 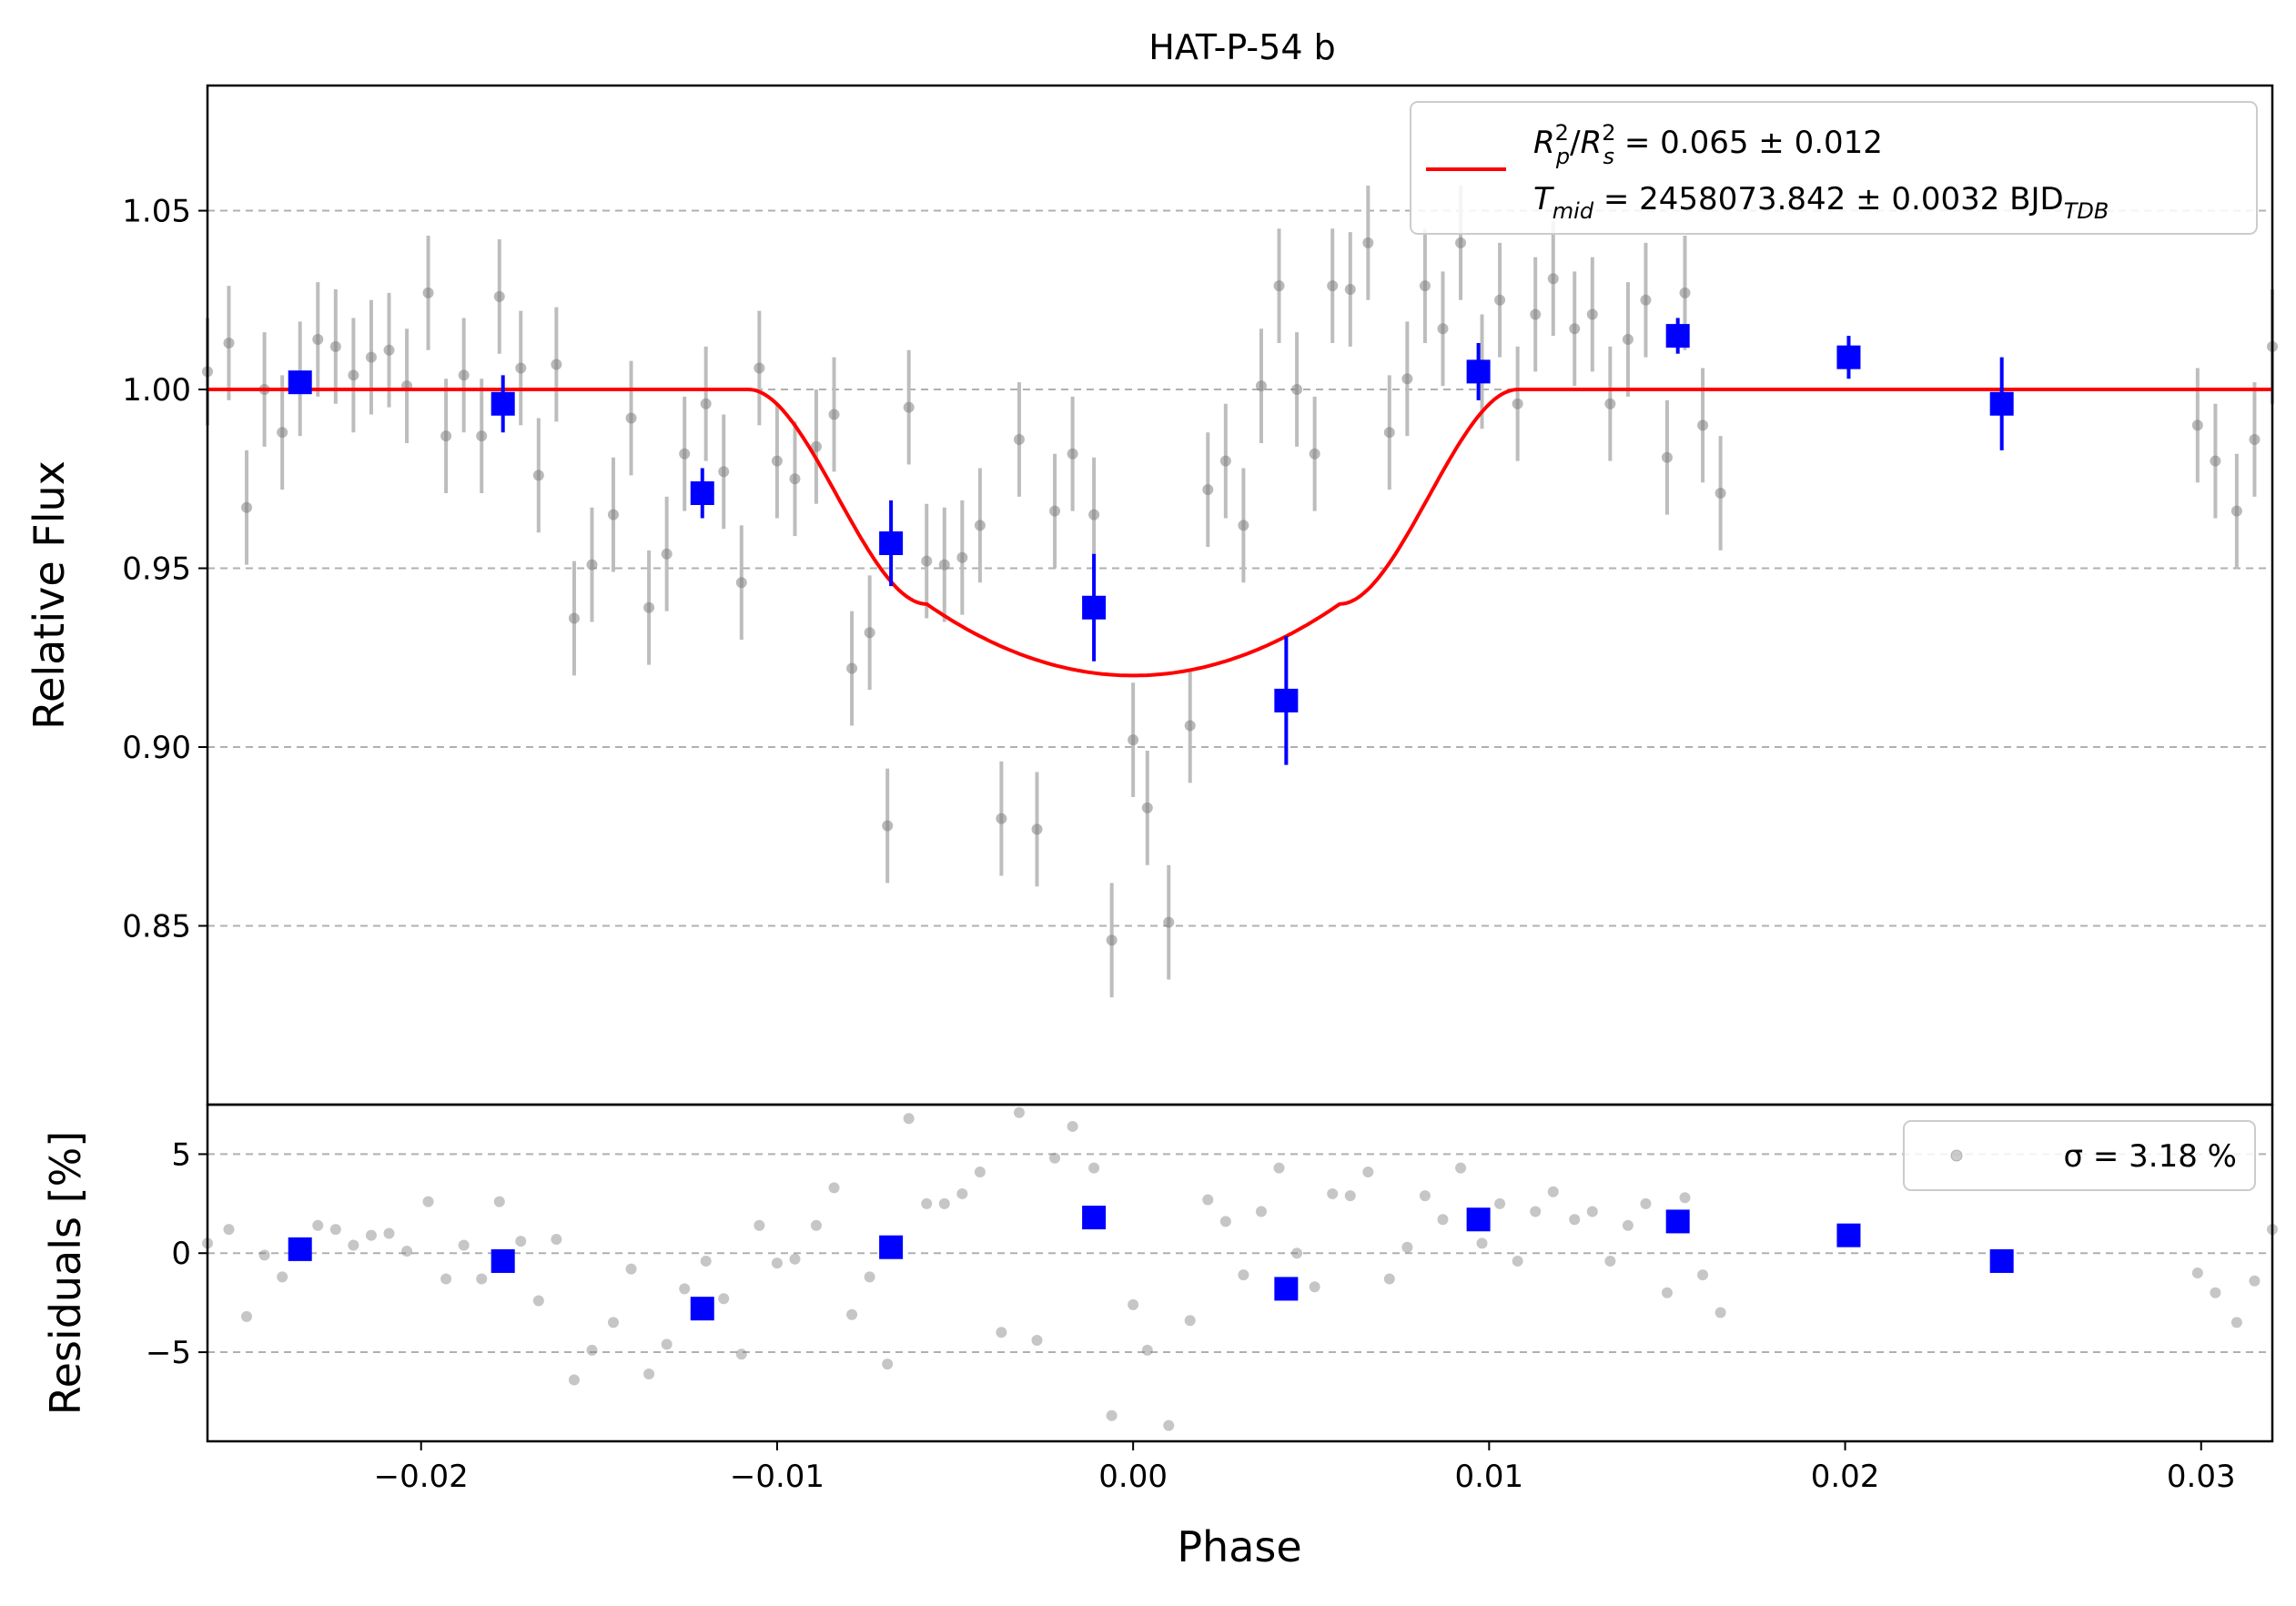 I want to click on chart-title: HAT-P-54 b, so click(x=1242, y=47).